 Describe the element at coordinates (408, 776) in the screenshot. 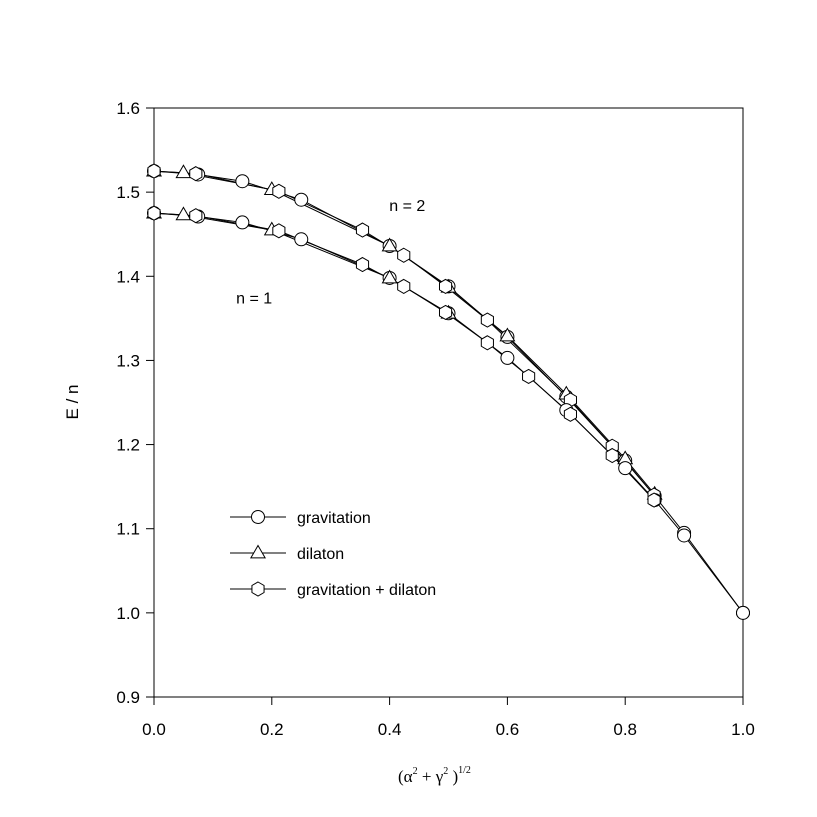

I see `x-label-alpha: α` at that location.